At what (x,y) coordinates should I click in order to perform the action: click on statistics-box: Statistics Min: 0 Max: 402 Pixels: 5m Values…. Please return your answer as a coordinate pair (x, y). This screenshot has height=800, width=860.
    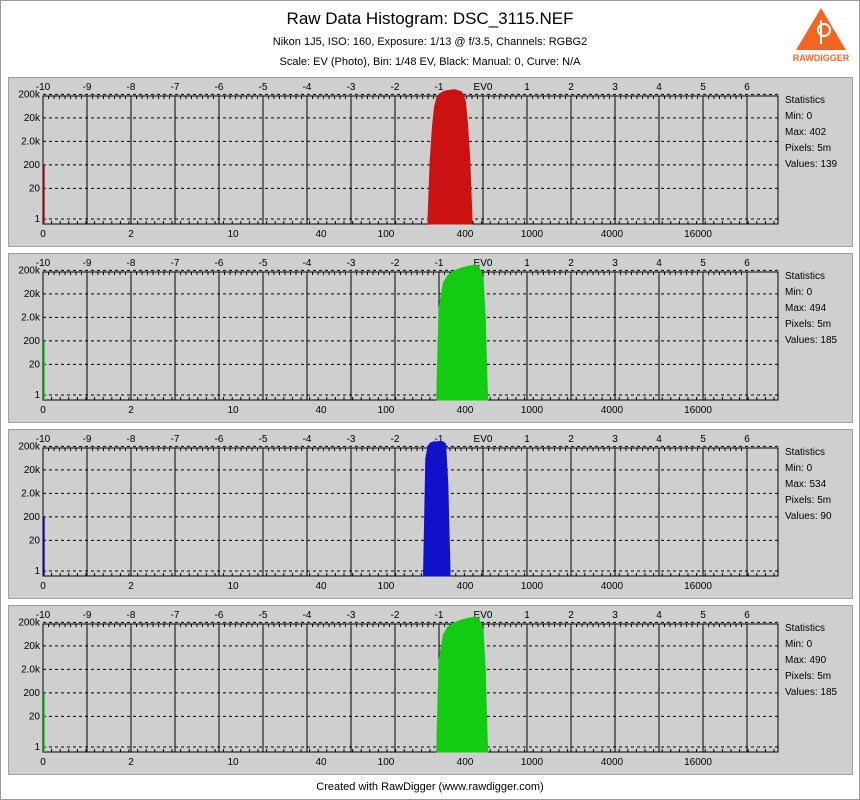
    Looking at the image, I should click on (811, 133).